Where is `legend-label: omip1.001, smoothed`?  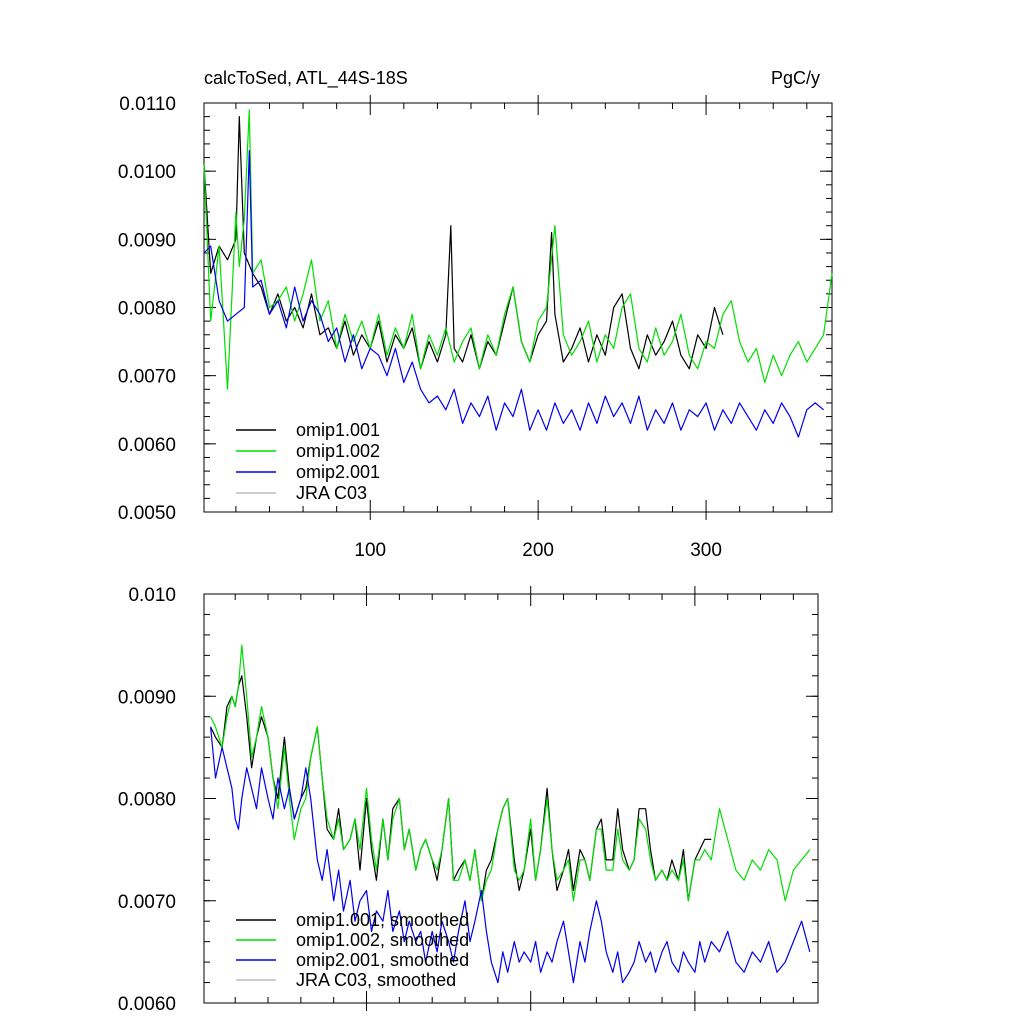 legend-label: omip1.001, smoothed is located at coordinates (382, 920).